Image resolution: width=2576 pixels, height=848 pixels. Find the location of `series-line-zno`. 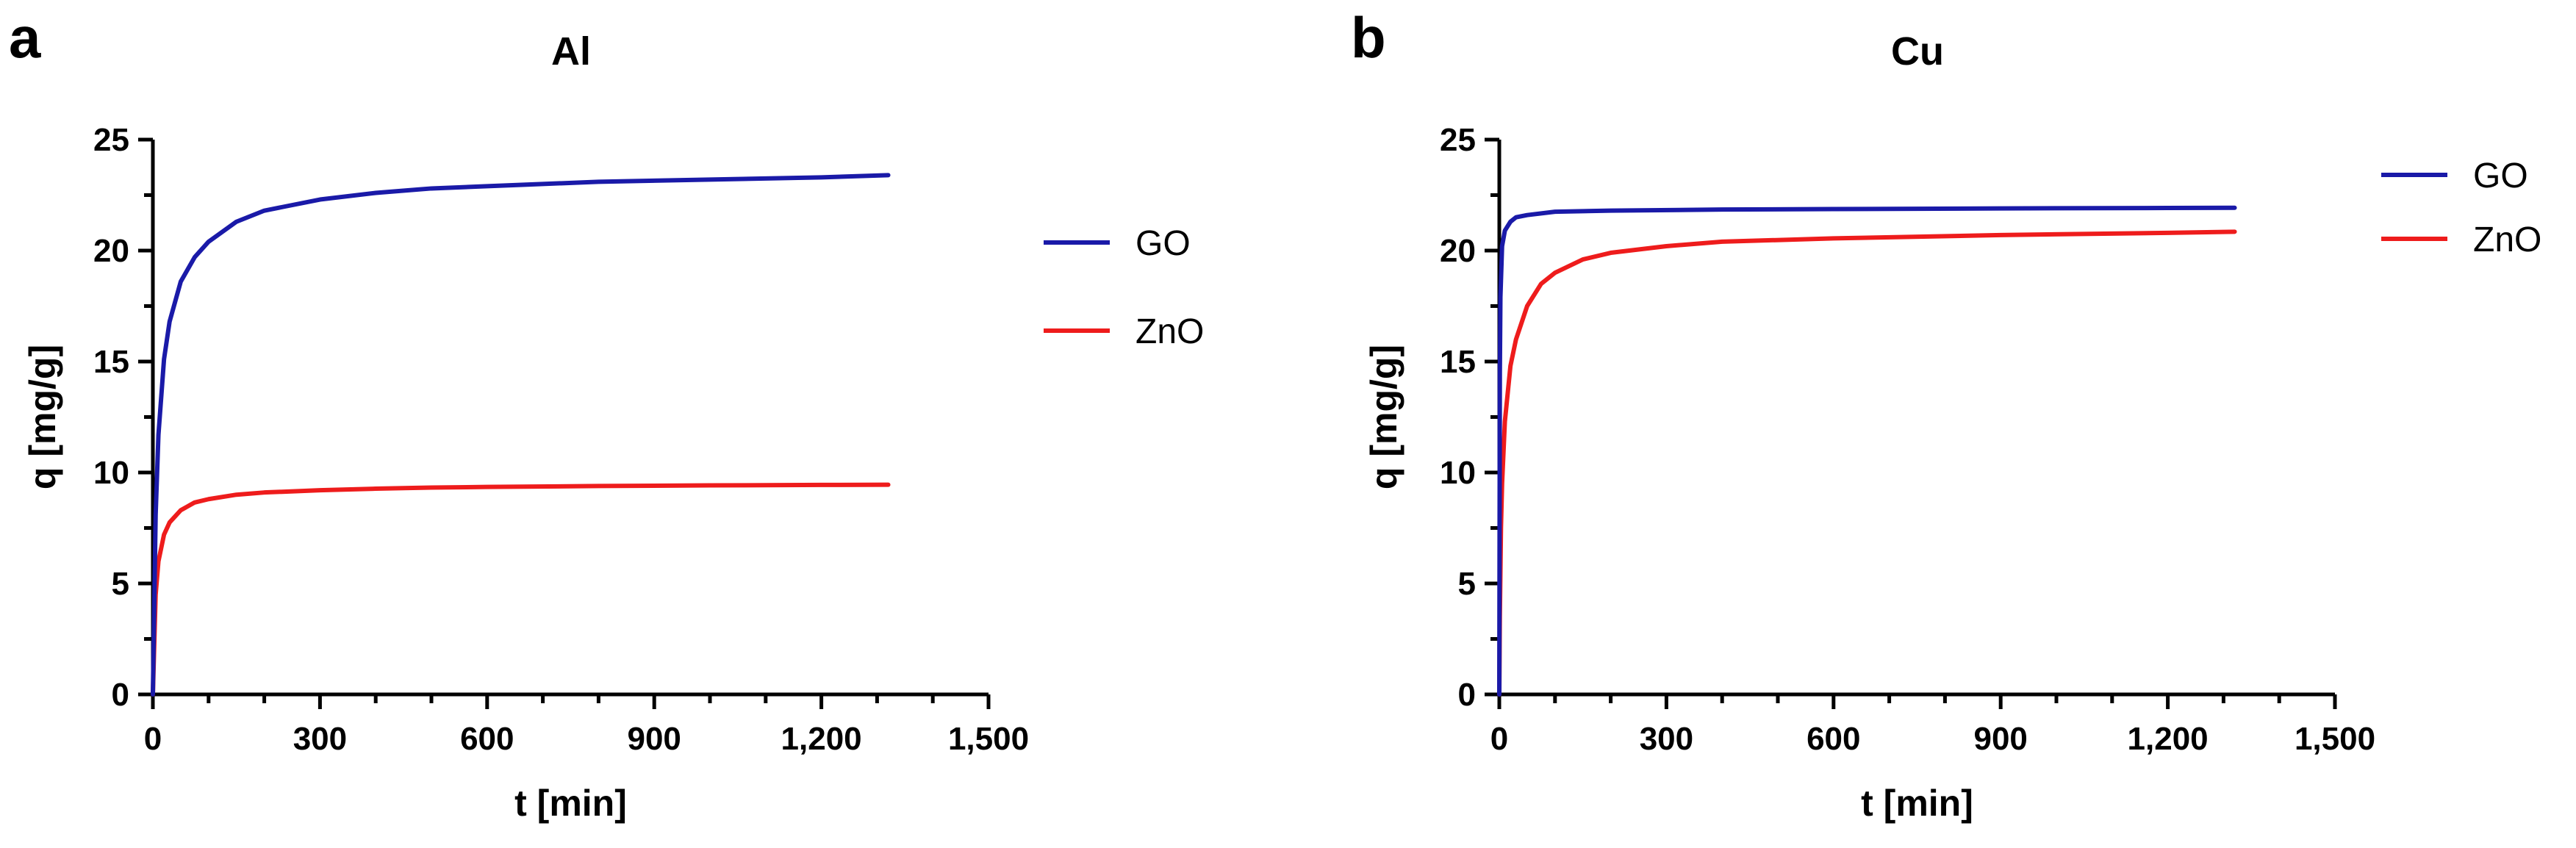

series-line-zno is located at coordinates (521, 589).